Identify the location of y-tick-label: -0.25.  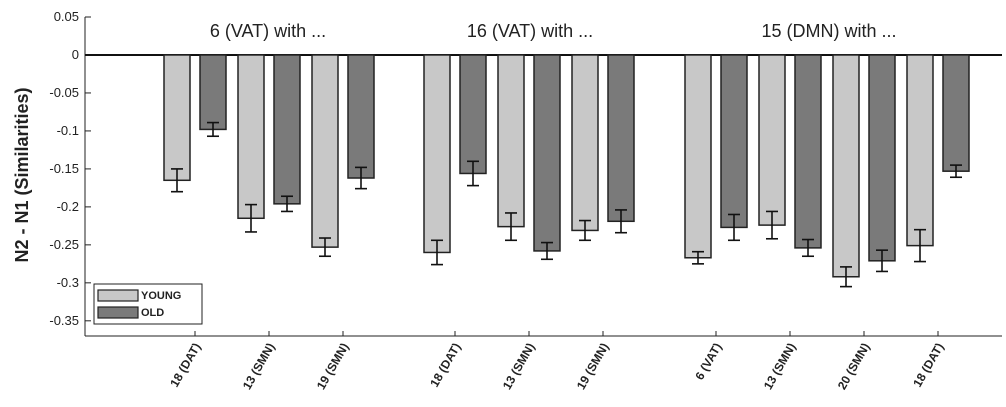
(64, 244).